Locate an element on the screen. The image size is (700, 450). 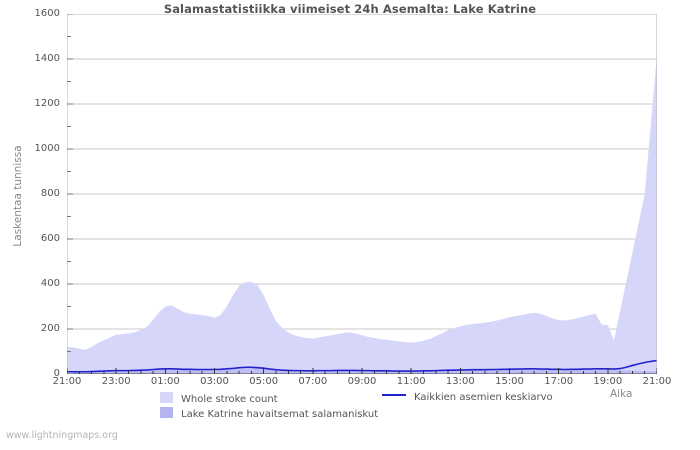
x-tick-label: 07:00 is located at coordinates (313, 381).